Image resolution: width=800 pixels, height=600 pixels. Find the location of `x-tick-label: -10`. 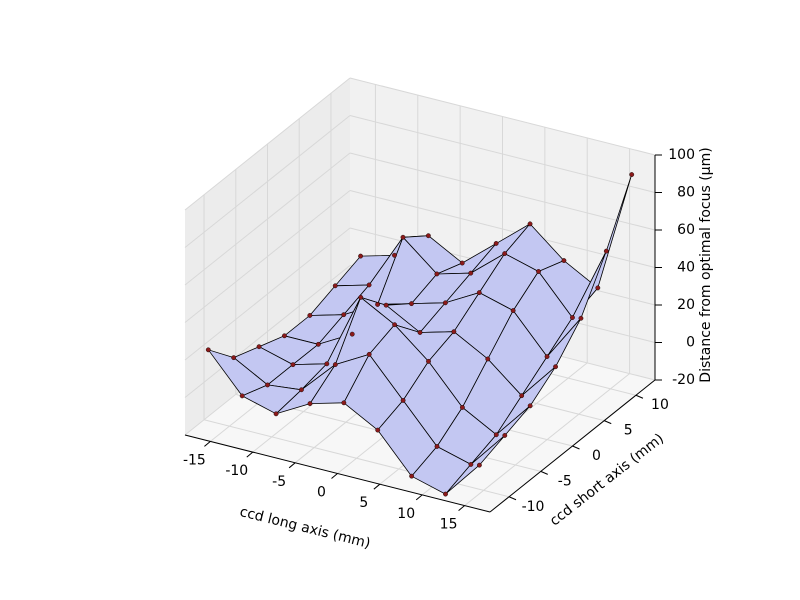

x-tick-label: -10 is located at coordinates (236, 471).